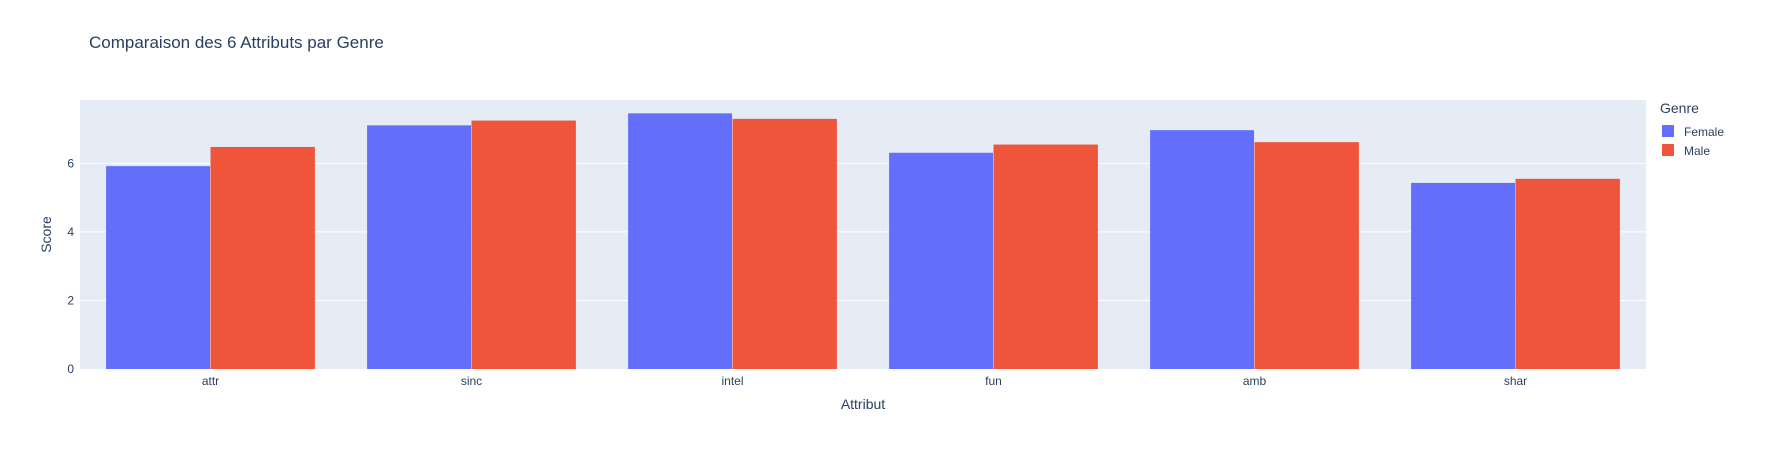  I want to click on y-tick-label: 0, so click(70, 369).